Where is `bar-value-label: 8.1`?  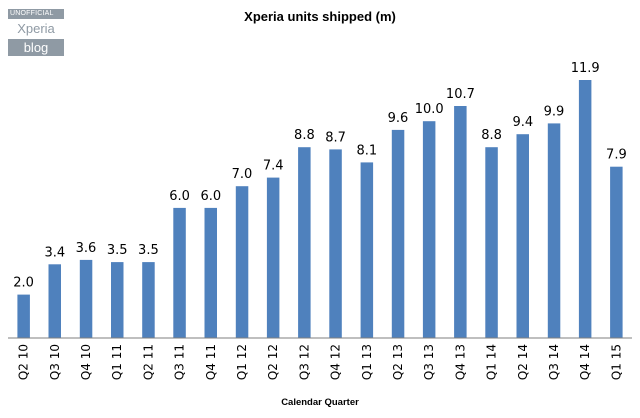 bar-value-label: 8.1 is located at coordinates (366, 150).